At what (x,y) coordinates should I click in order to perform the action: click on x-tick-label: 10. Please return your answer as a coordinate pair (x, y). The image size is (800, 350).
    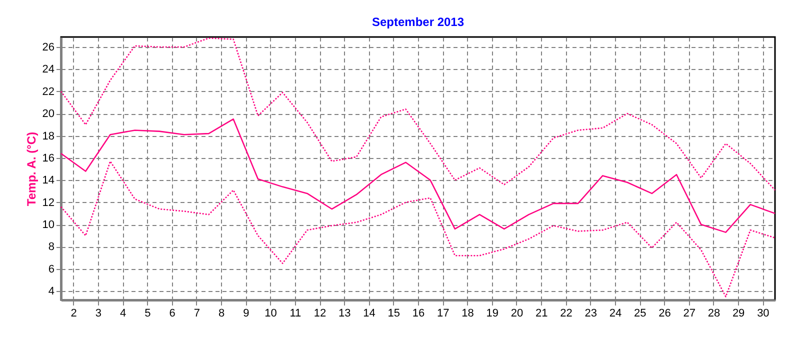
    Looking at the image, I should click on (270, 314).